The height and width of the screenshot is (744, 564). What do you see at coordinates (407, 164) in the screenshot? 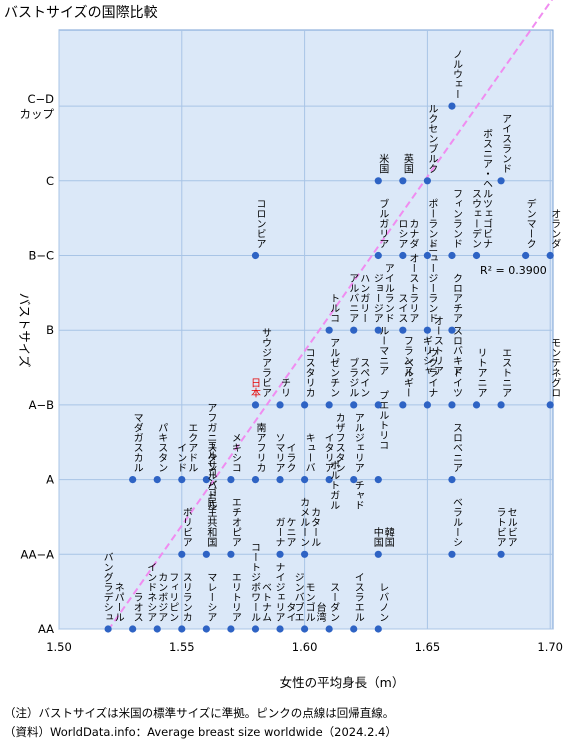
I see `point-label: 英国` at bounding box center [407, 164].